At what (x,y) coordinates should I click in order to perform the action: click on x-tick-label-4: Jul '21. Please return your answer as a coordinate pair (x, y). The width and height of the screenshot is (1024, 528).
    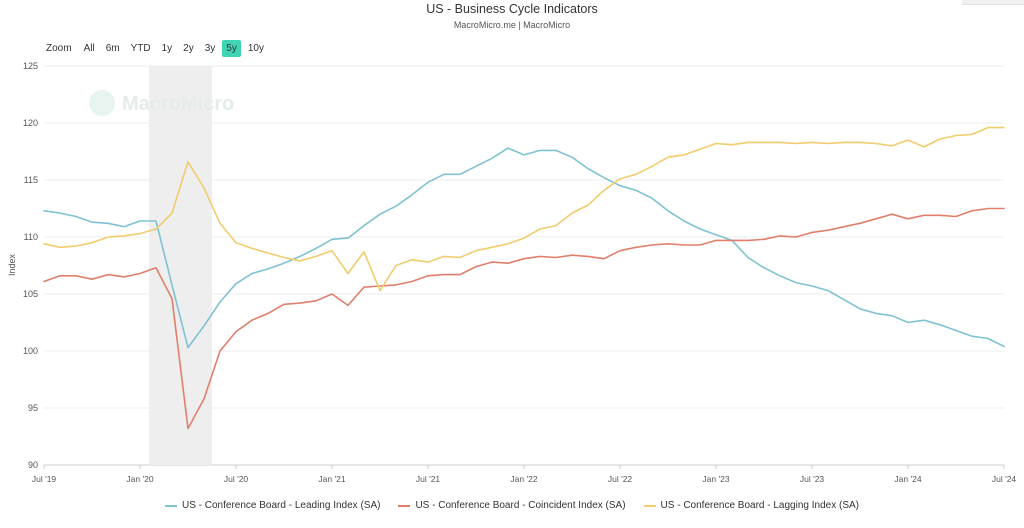
    Looking at the image, I should click on (428, 479).